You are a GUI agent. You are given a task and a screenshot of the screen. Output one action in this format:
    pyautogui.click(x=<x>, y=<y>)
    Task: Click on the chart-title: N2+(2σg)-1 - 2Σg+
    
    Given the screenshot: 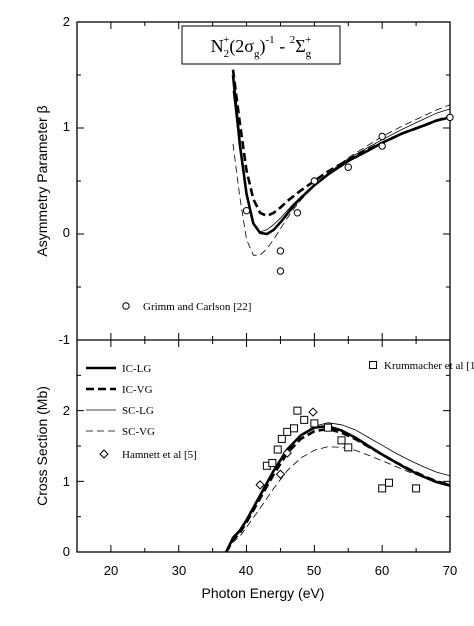 What is the action you would take?
    pyautogui.click(x=261, y=47)
    